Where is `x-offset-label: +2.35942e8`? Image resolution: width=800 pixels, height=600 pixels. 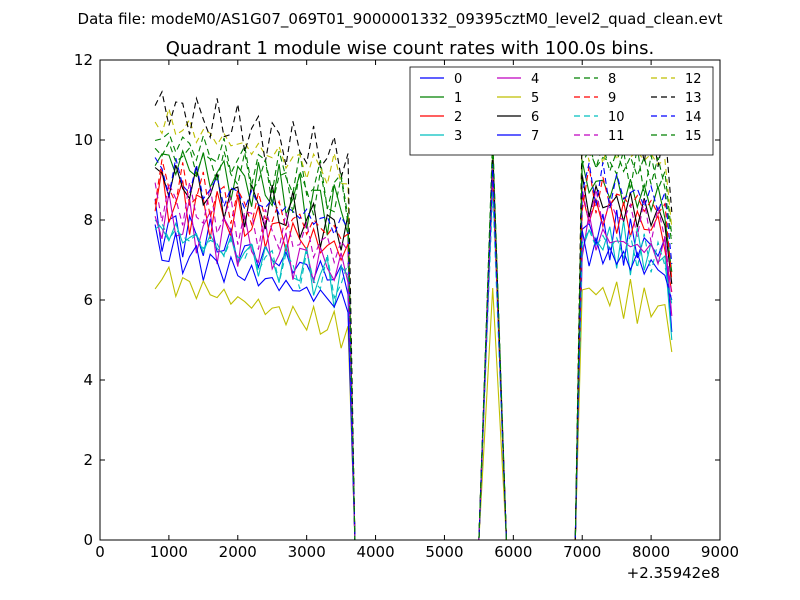
x-offset-label: +2.35942e8 is located at coordinates (673, 573).